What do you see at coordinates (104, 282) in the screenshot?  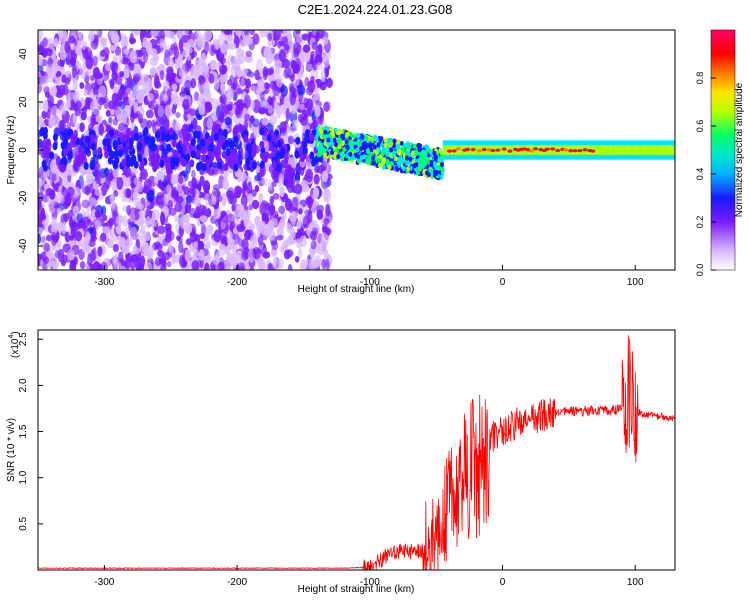 I see `x-tick-label: -300` at bounding box center [104, 282].